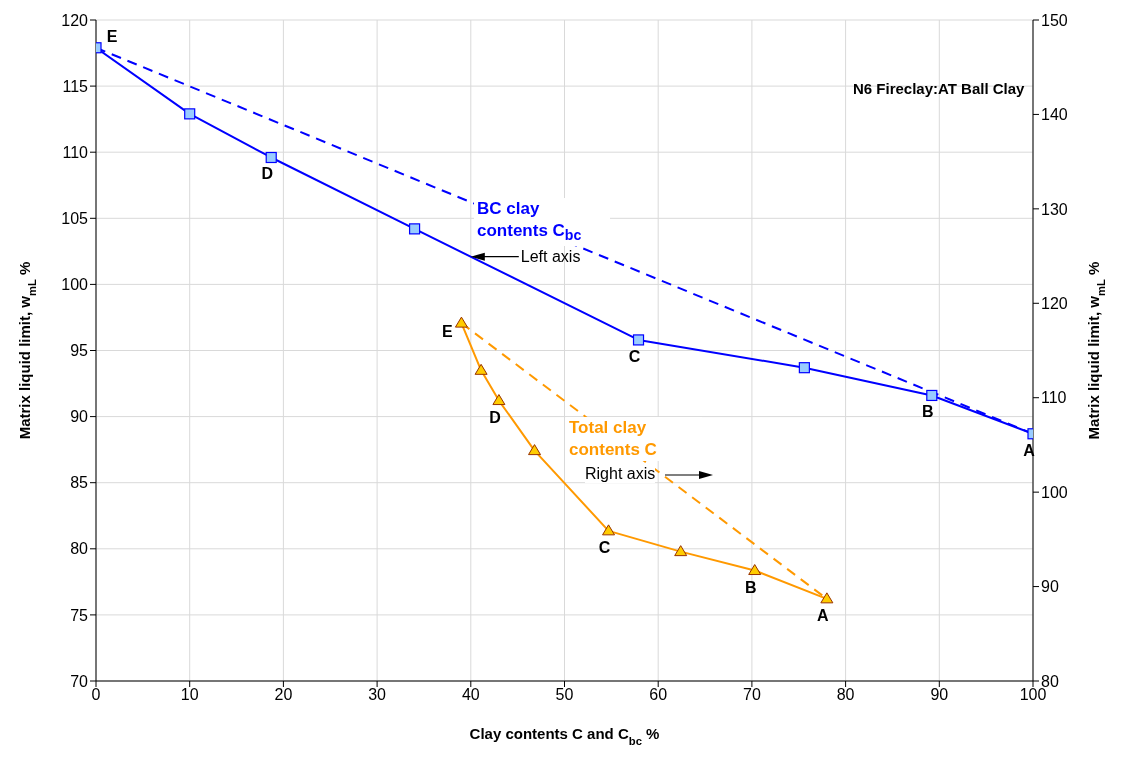 Image resolution: width=1127 pixels, height=760 pixels. I want to click on x-tick-label: 60, so click(658, 695).